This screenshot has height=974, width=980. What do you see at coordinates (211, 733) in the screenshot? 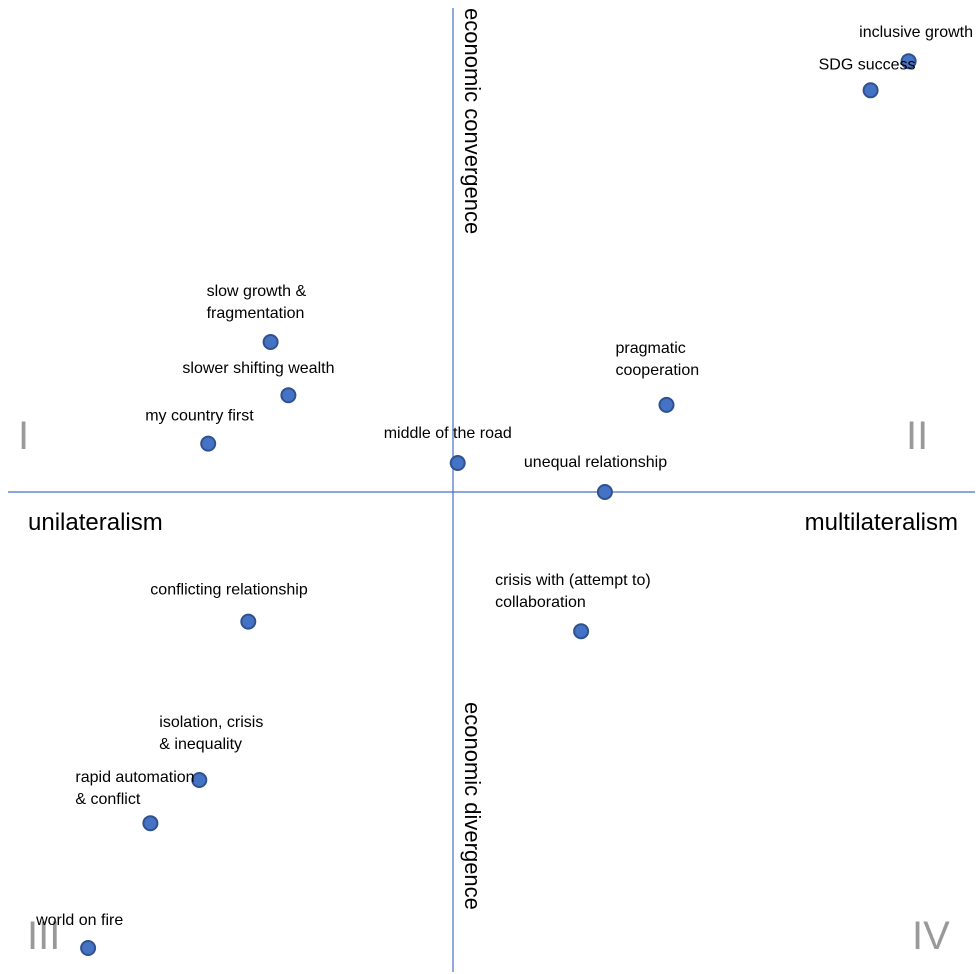
I see `data-label: isolation, crisis & inequality` at bounding box center [211, 733].